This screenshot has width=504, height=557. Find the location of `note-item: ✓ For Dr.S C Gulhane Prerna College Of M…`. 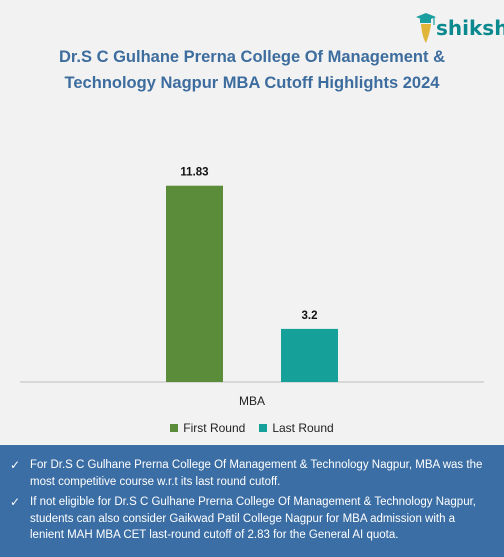

note-item: ✓ For Dr.S C Gulhane Prerna College Of M… is located at coordinates (250, 473).